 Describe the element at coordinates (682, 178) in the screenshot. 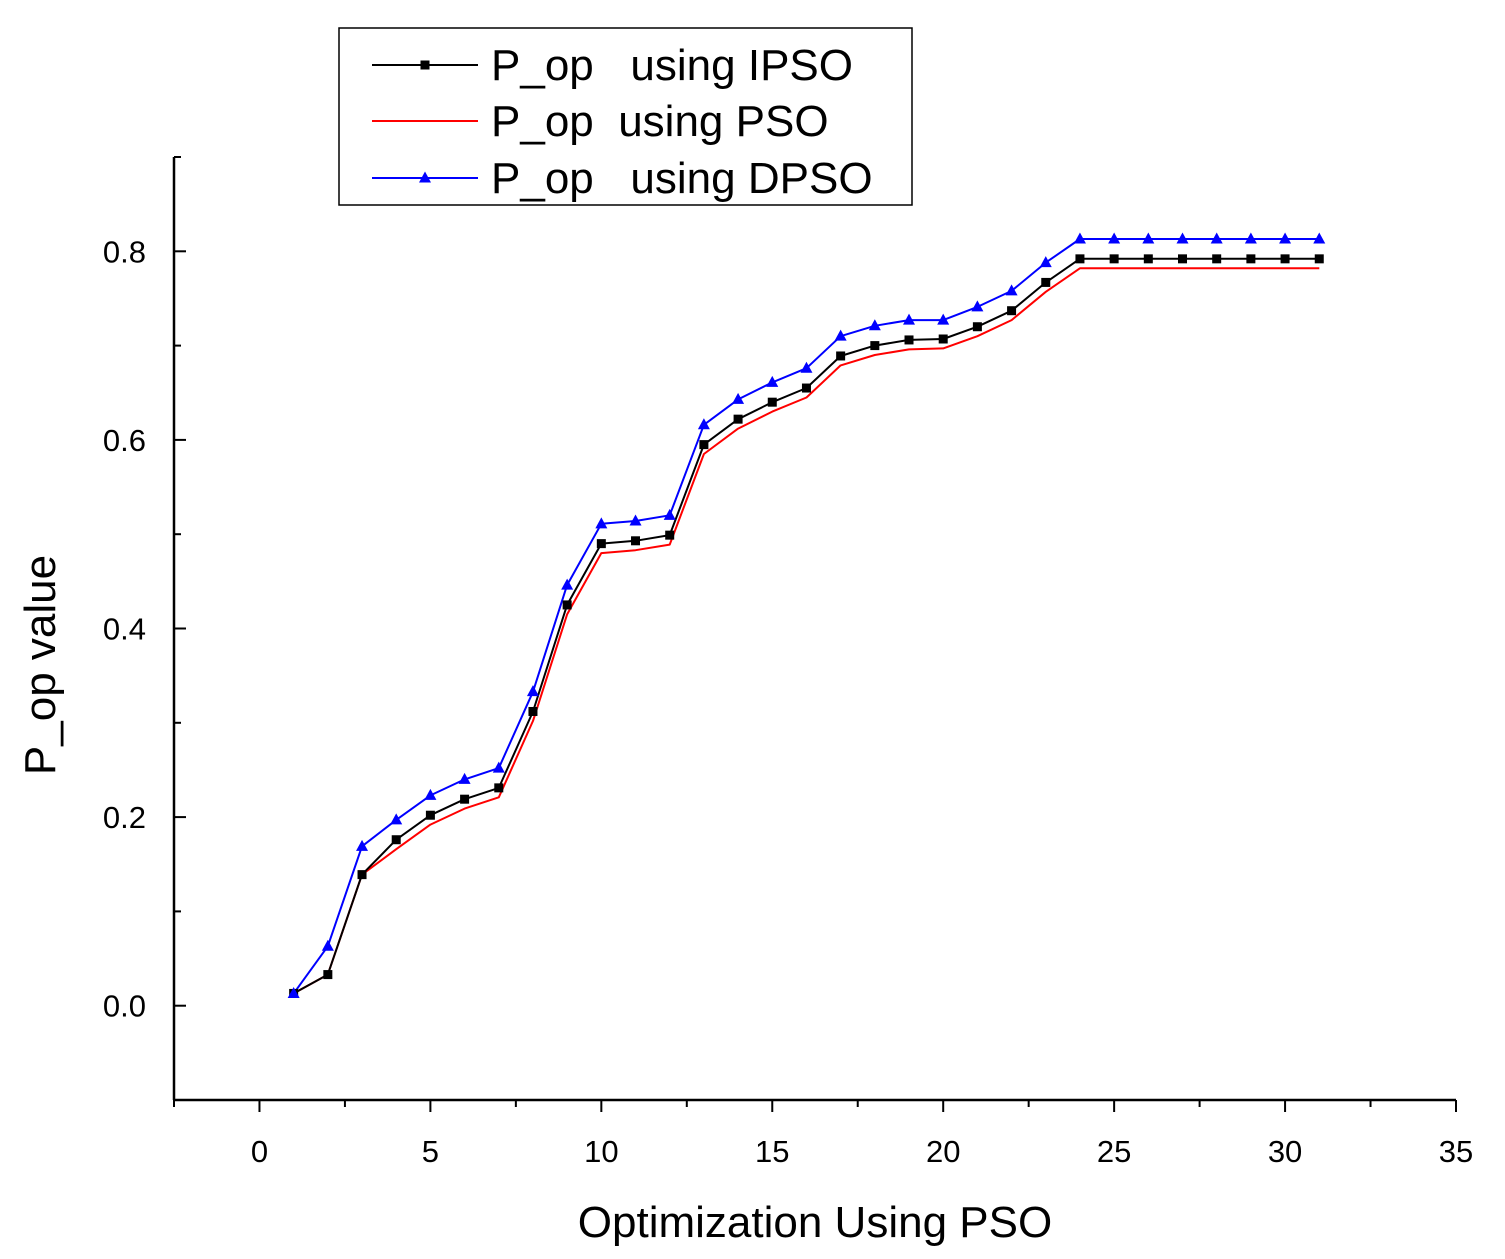

I see `legend-label-p-op-using-dpso: P_op using DPSO` at that location.